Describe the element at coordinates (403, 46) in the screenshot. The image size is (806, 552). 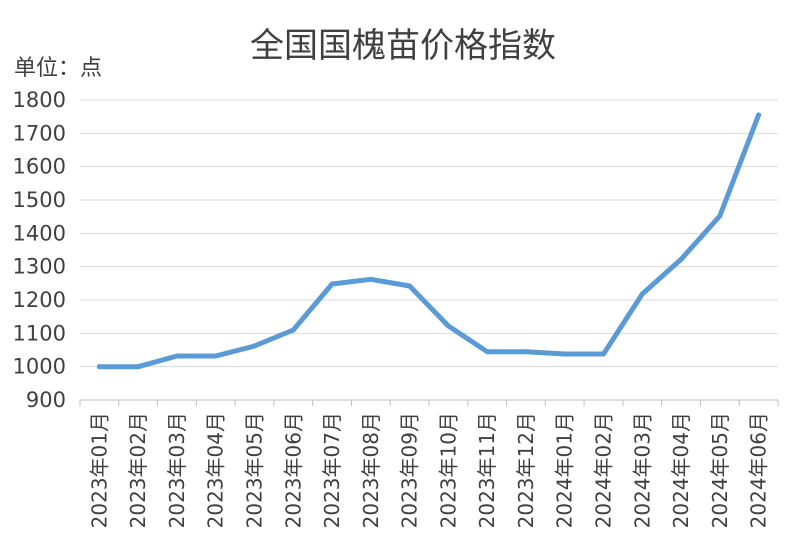
I see `chart-title: 全国国槐苗价格指数` at that location.